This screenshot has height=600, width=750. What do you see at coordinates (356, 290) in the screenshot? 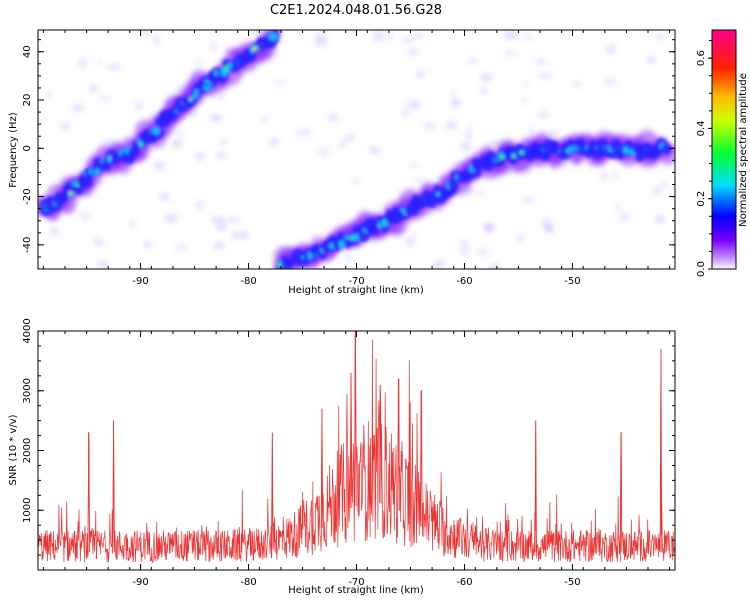
I see `heatmap-x-label: Height of straight line (km)` at bounding box center [356, 290].